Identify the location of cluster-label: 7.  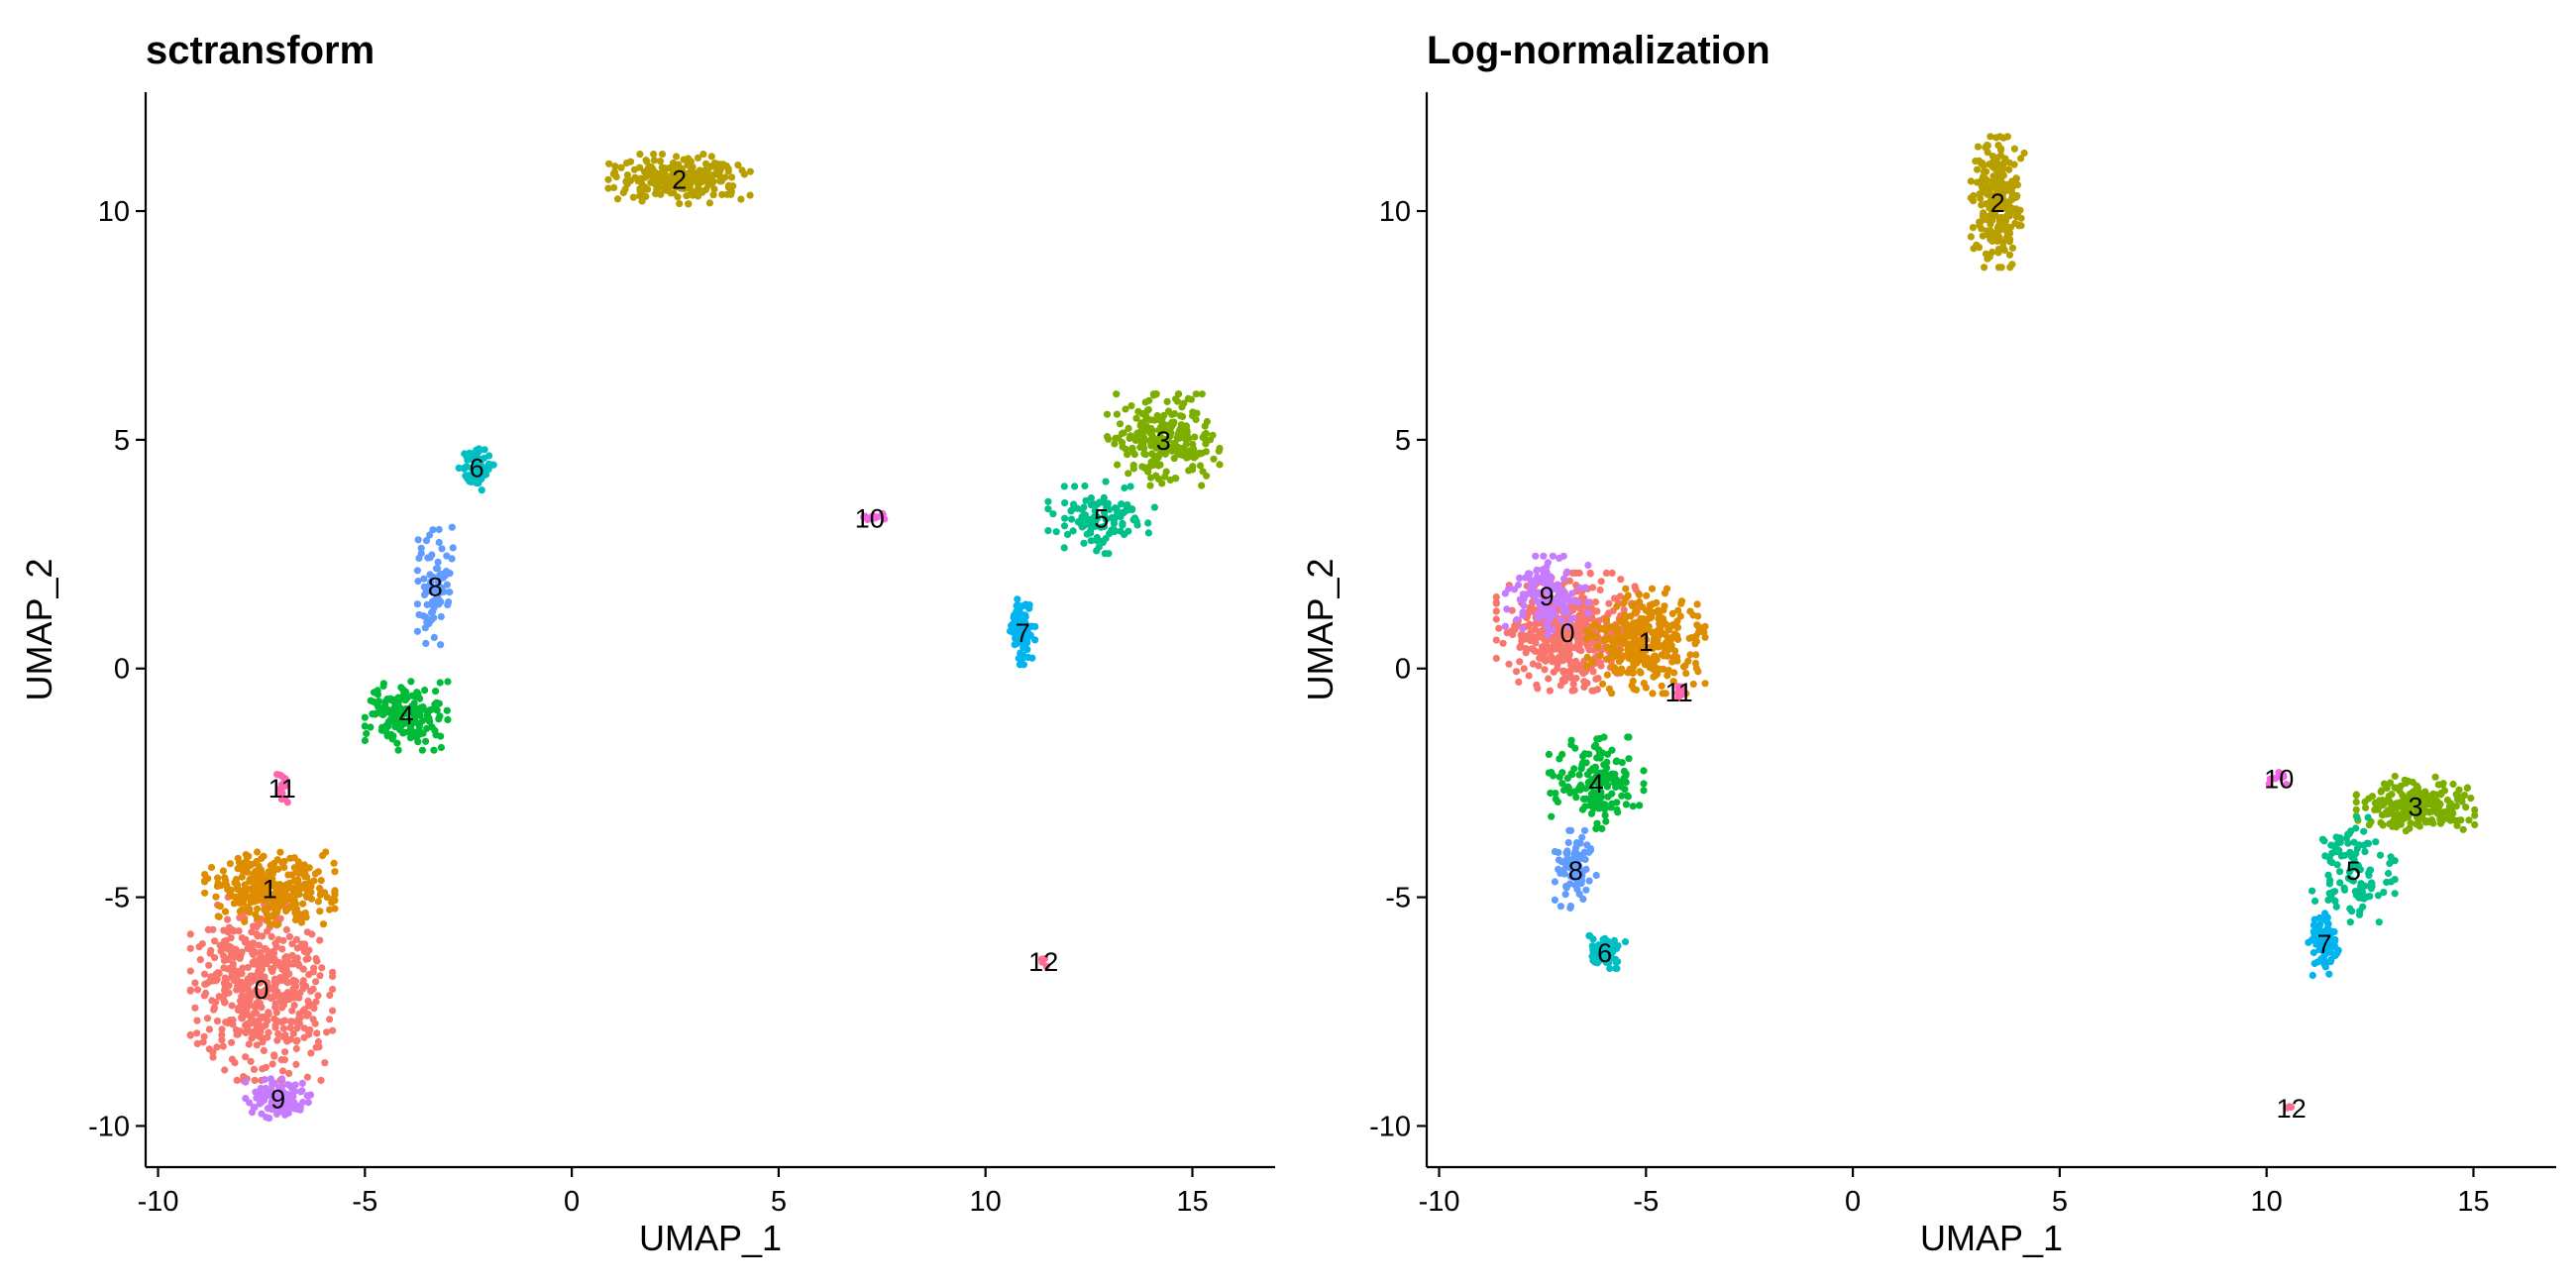
(2325, 944).